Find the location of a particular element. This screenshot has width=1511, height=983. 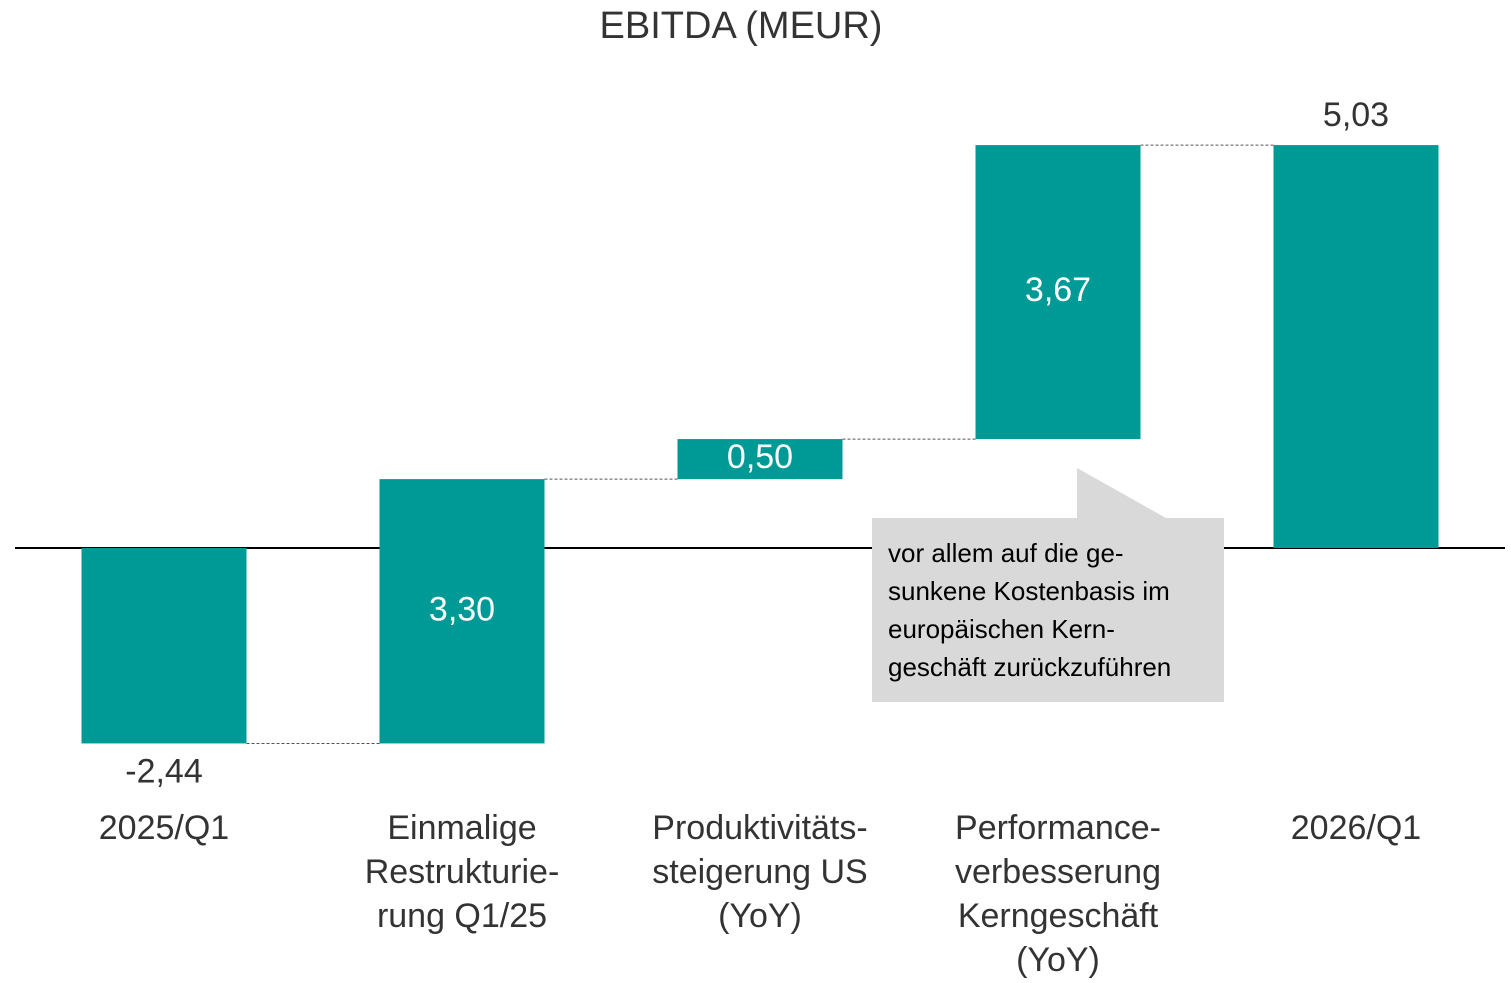

annotation-box is located at coordinates (1048, 585).